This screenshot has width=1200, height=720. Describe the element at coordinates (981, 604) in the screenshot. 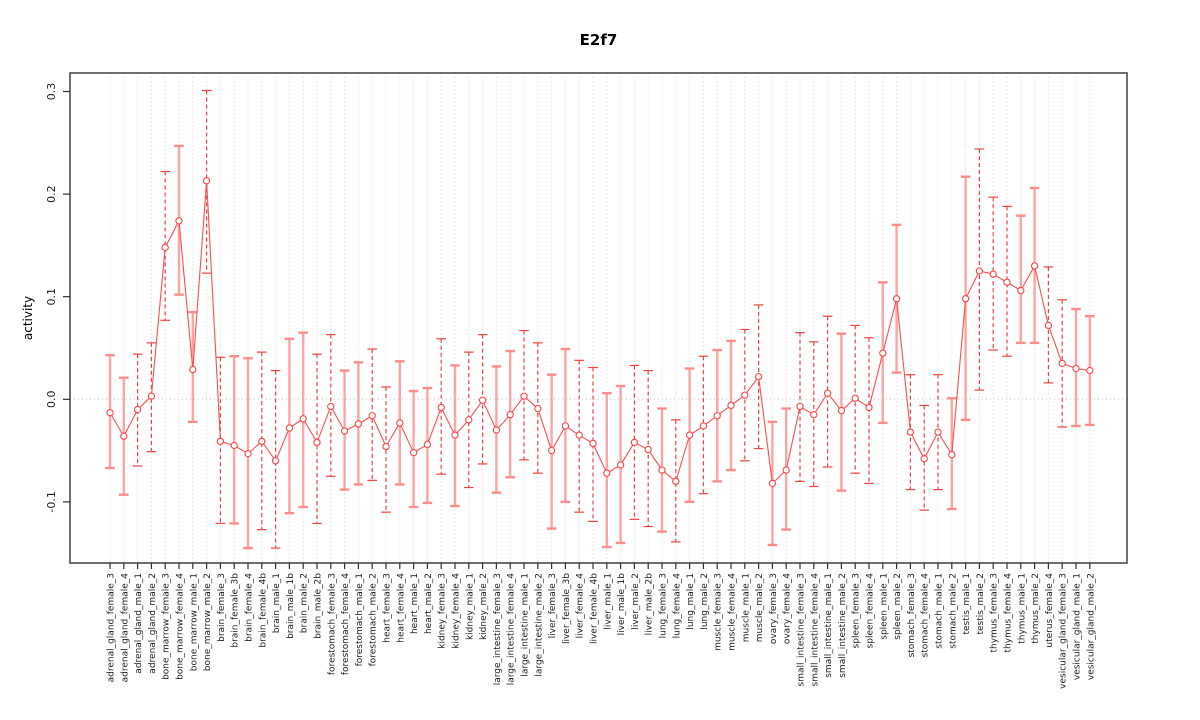

I see `x-tick-label: testis_male_2` at that location.